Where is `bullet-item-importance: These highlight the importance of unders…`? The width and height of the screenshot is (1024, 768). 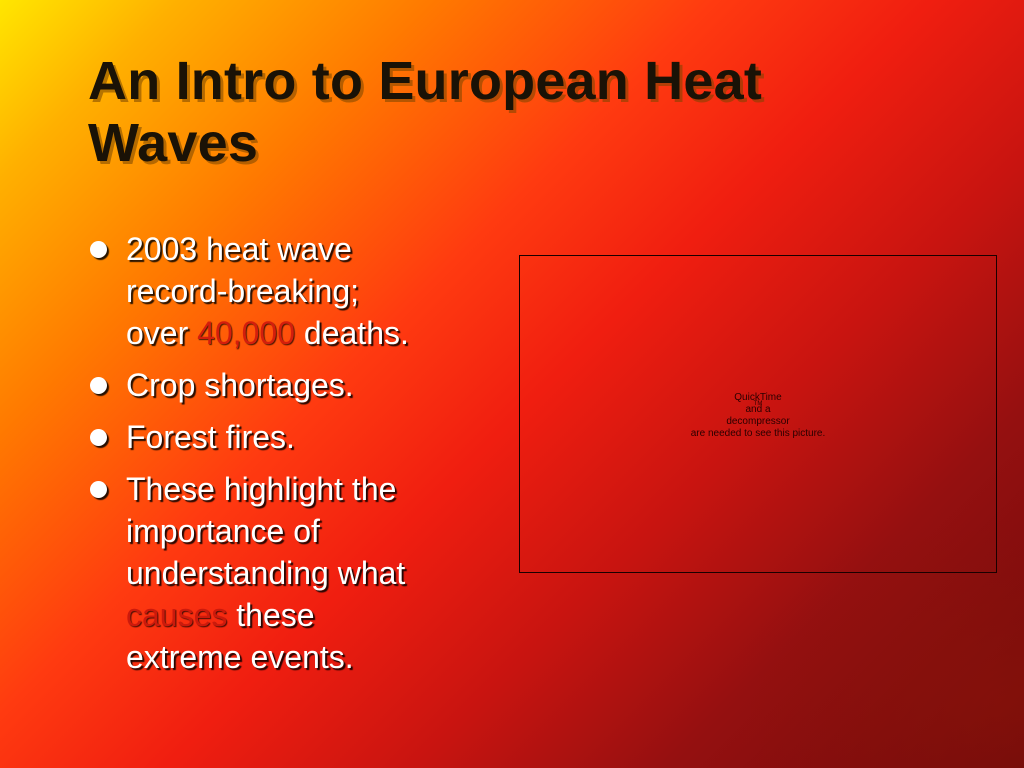
bullet-item-importance: These highlight the importance of unders… is located at coordinates (296, 573).